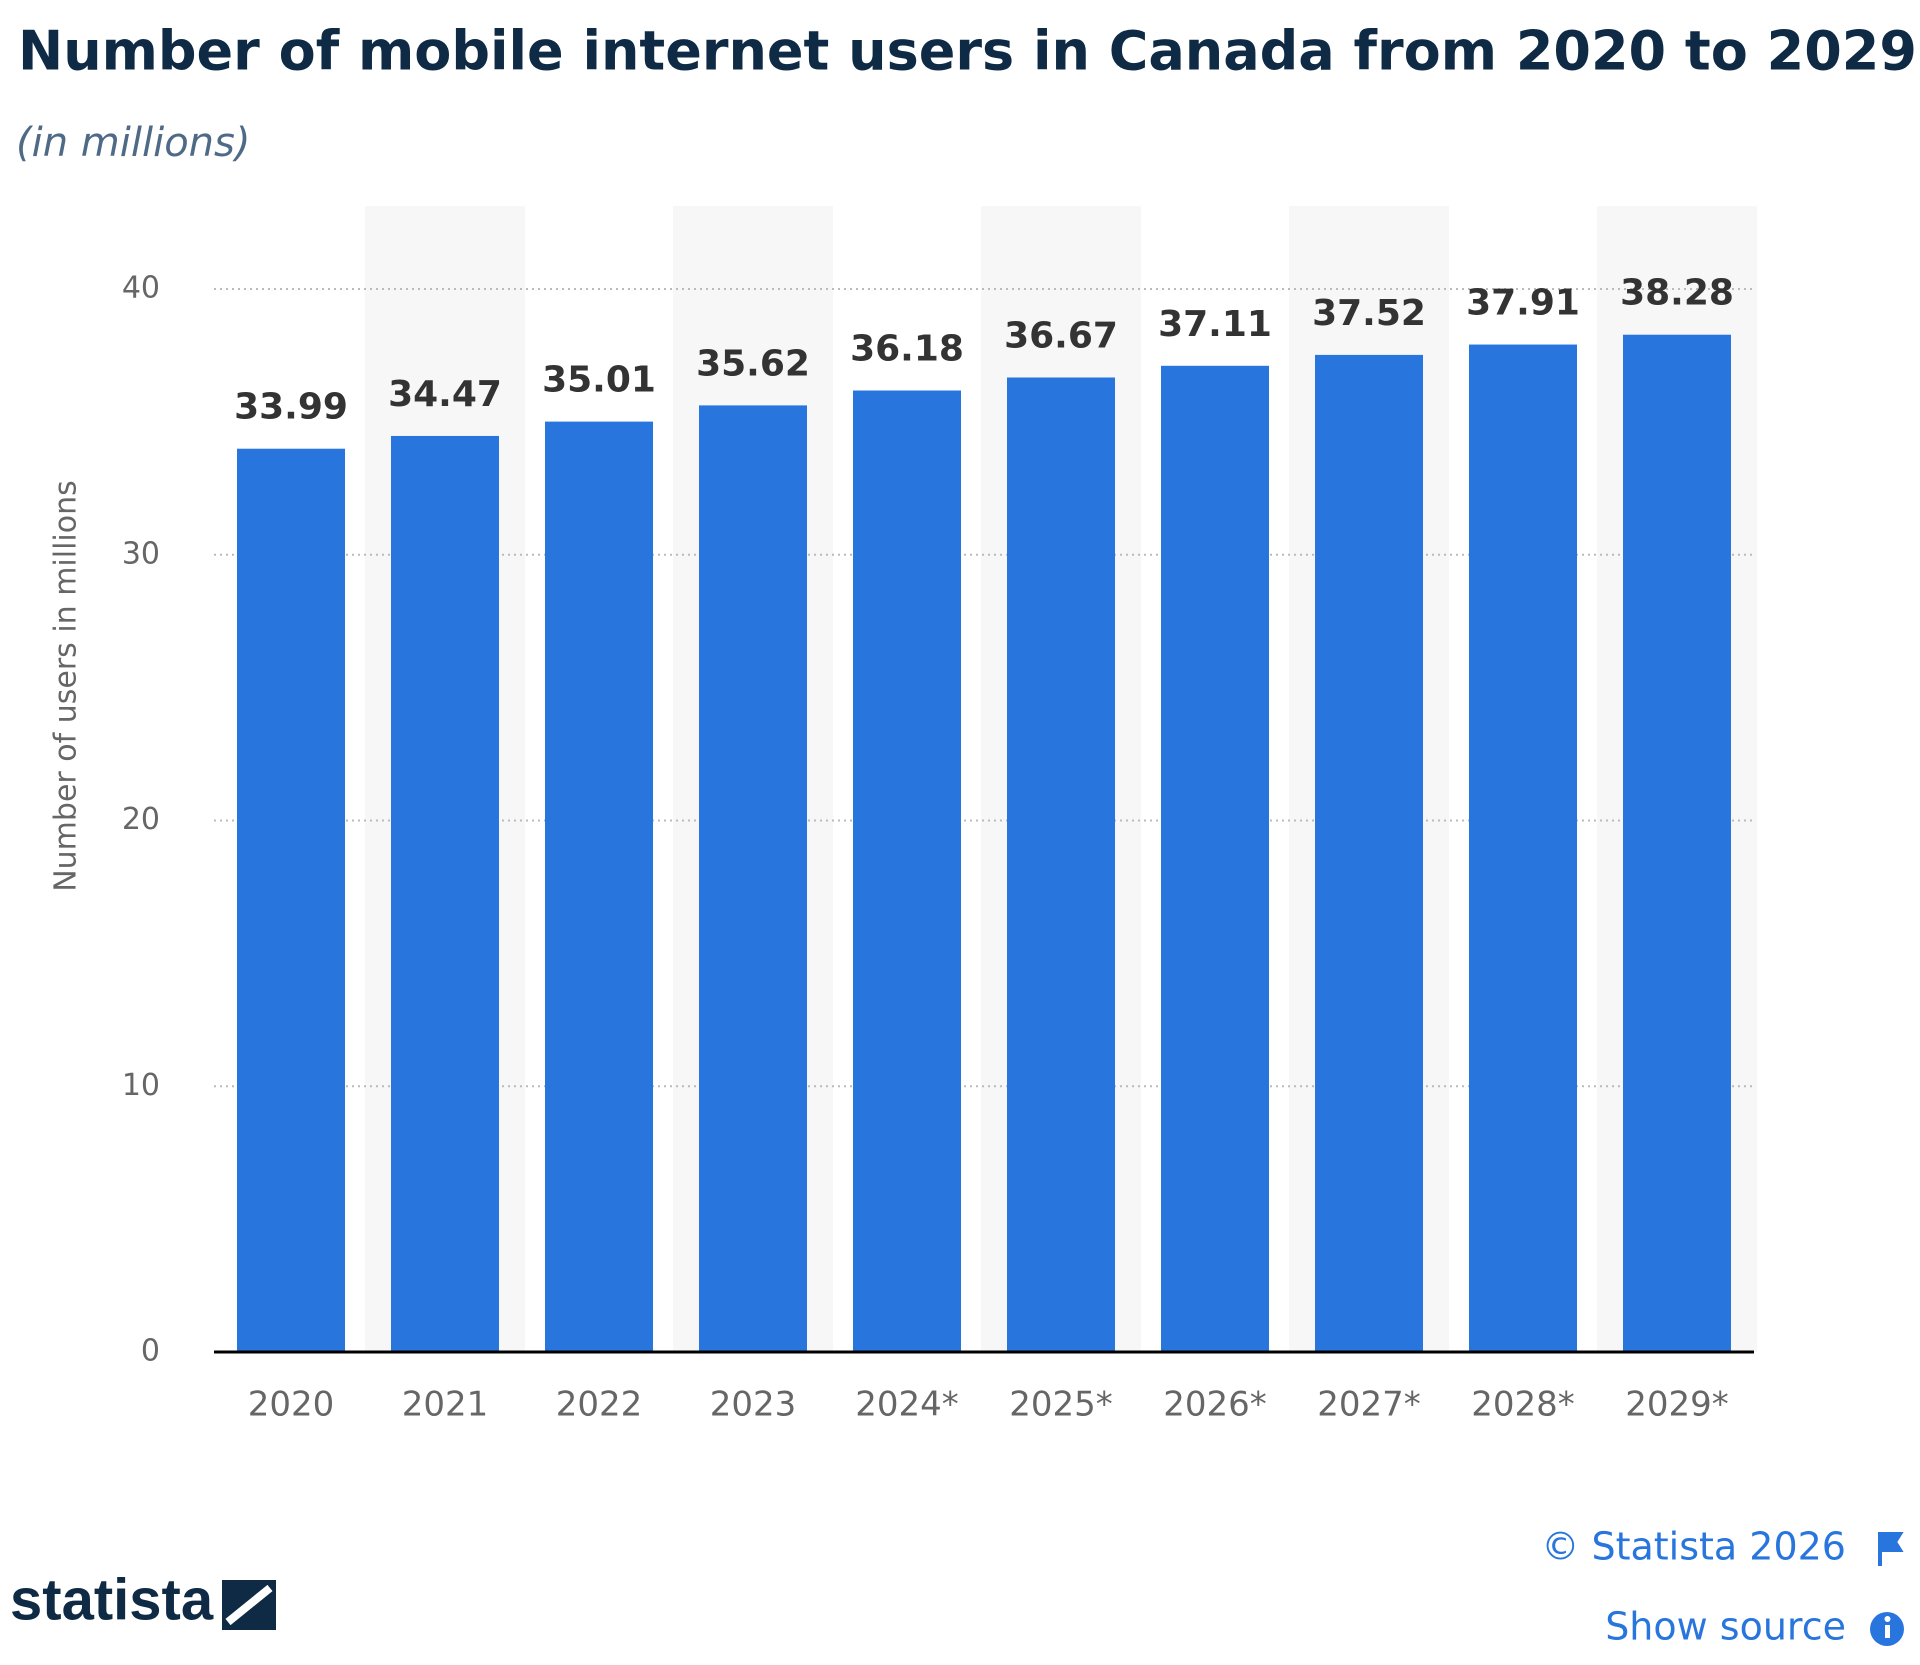  Describe the element at coordinates (141, 288) in the screenshot. I see `y-tick-label: 40` at that location.